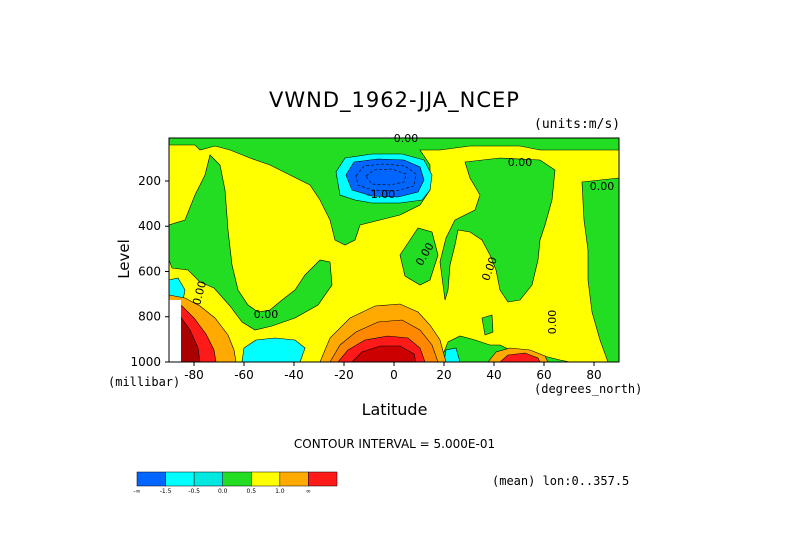 This screenshot has width=789, height=558. Describe the element at coordinates (394, 100) in the screenshot. I see `chart-title: VWND_1962-JJA_NCEP` at that location.